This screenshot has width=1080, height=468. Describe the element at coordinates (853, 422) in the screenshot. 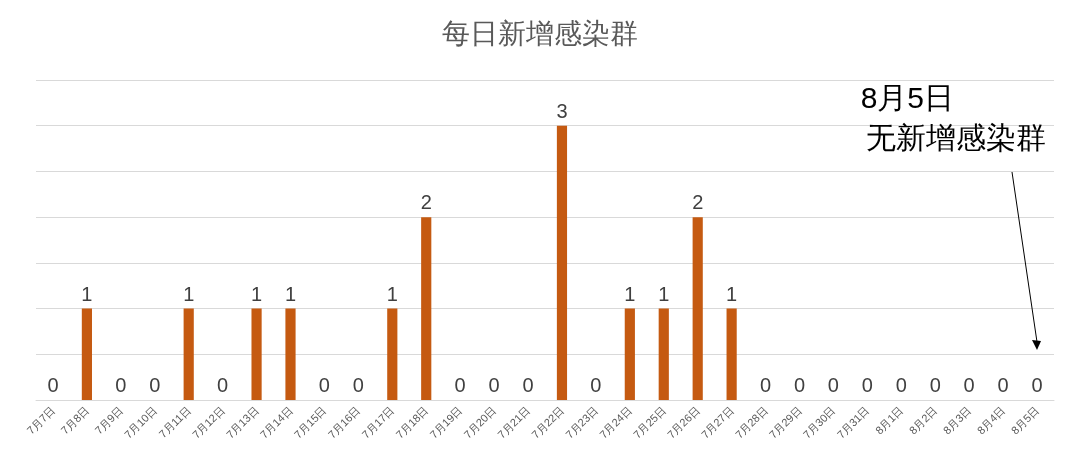

I see `x-tick-label: 7月31日` at that location.